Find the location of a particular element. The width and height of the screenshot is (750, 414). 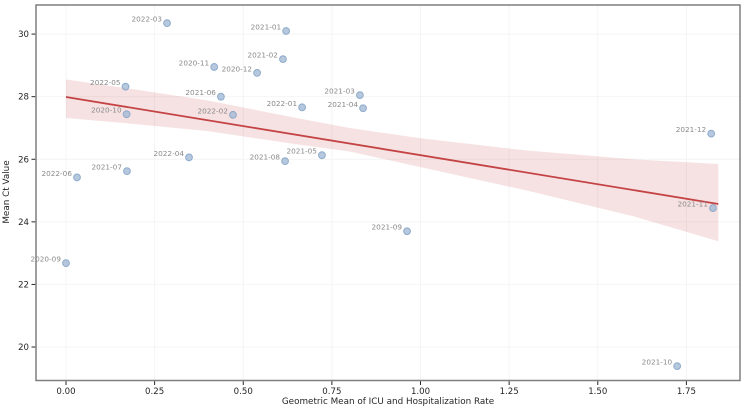

point-label-2022-06: 2022-06 is located at coordinates (56, 173).